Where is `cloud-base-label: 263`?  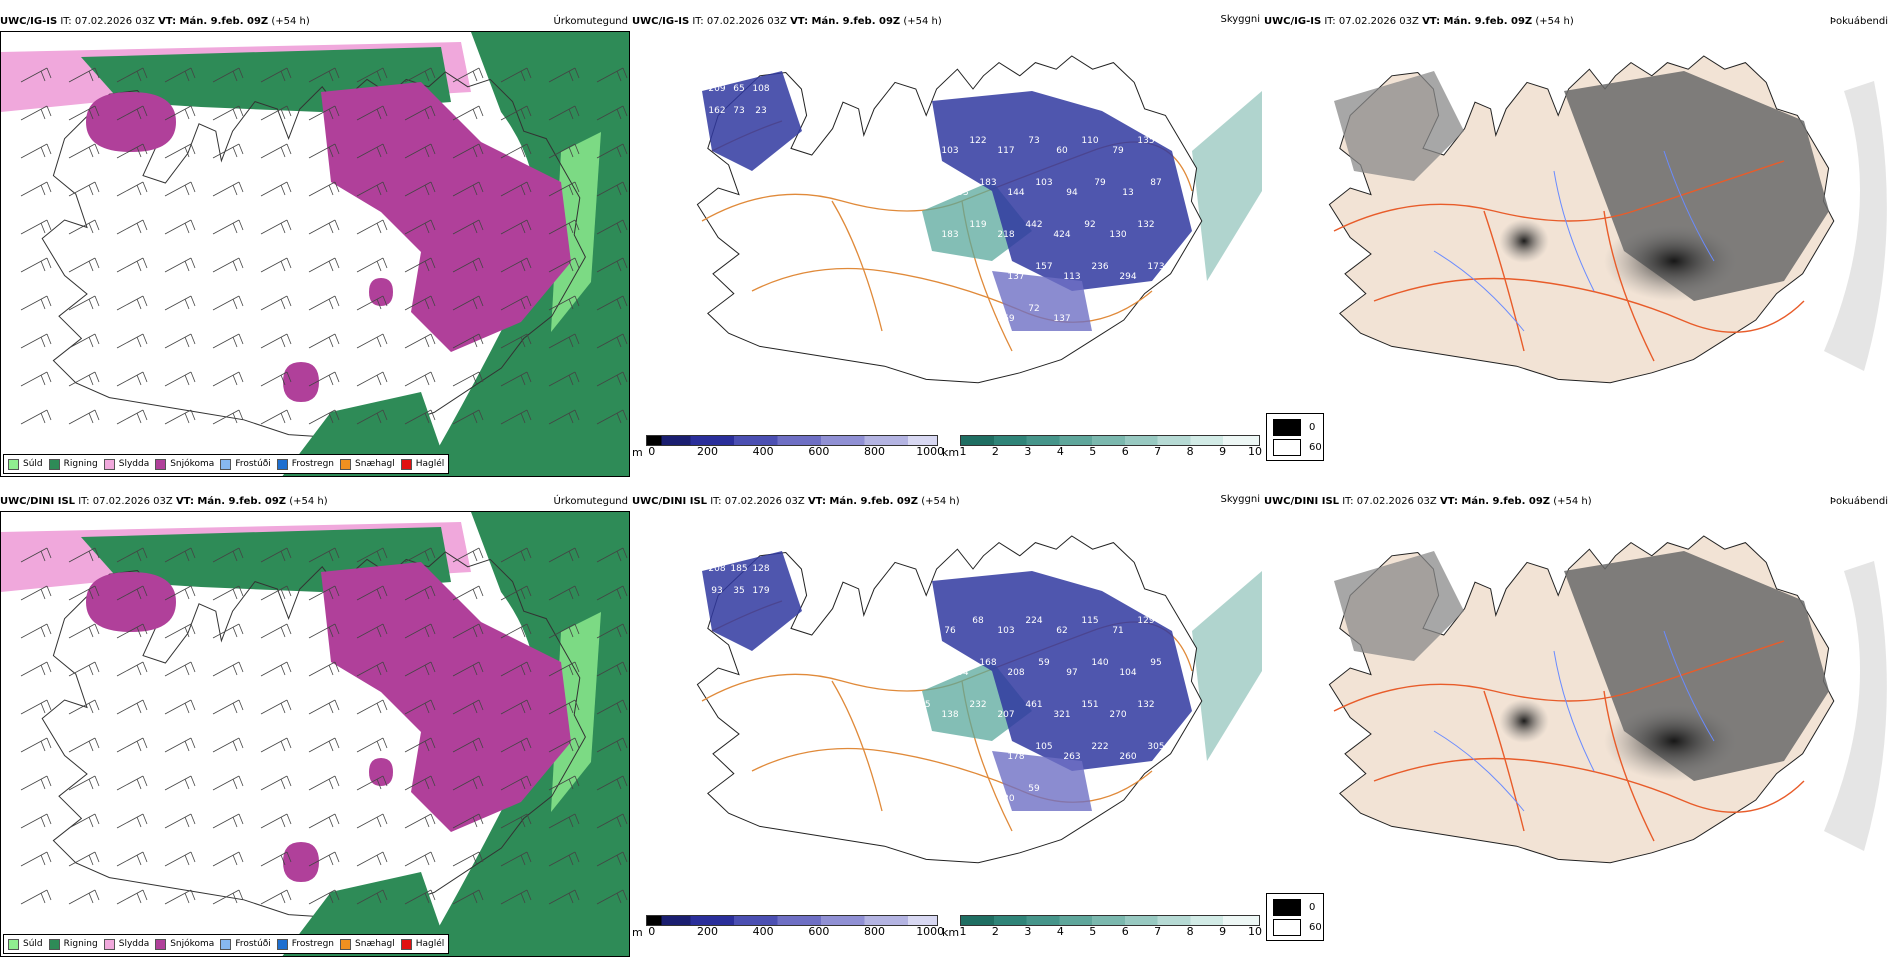
cloud-base-label: 263 is located at coordinates (1071, 757).